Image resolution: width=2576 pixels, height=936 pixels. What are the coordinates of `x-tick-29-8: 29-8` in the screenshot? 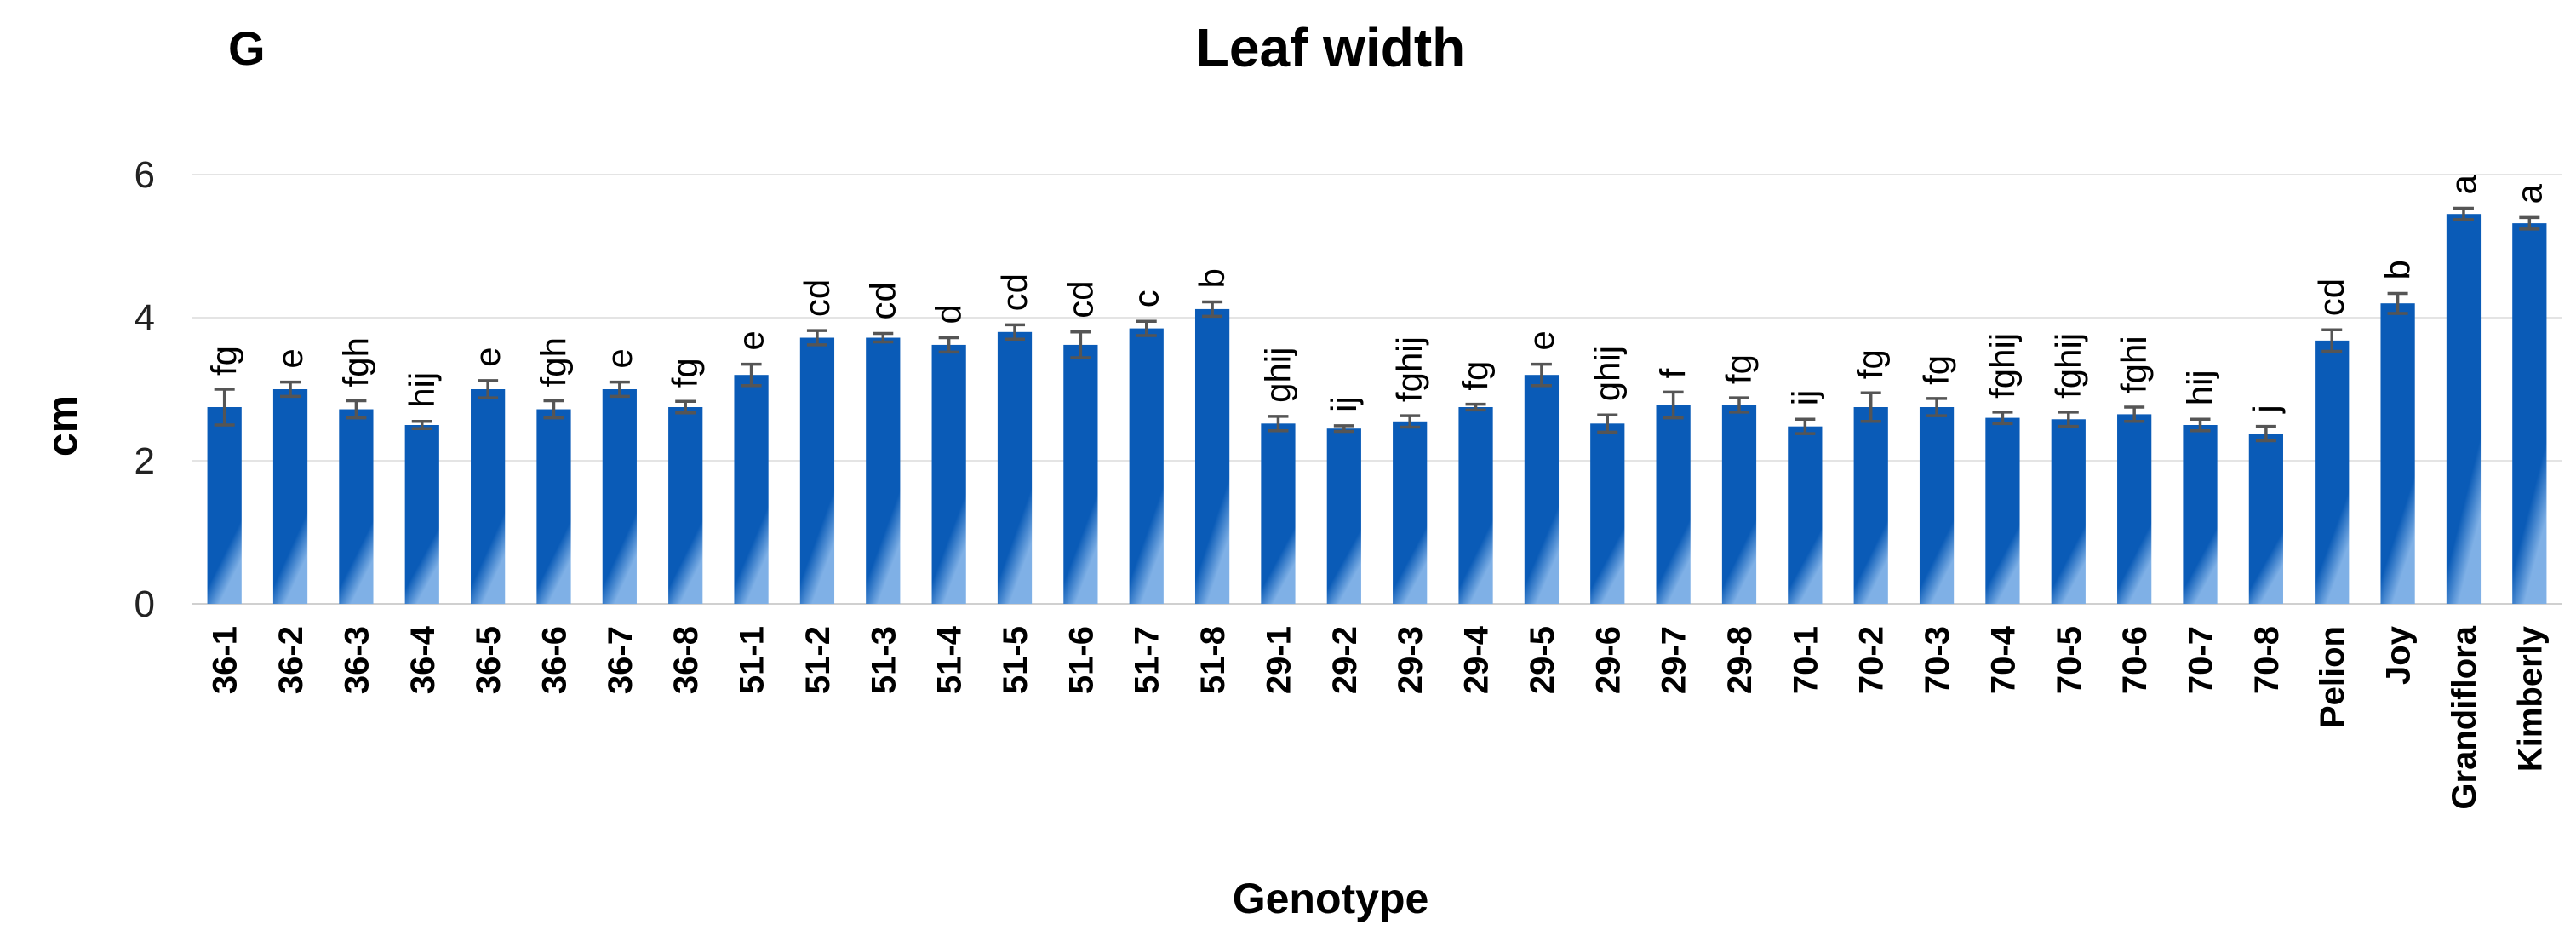 It's located at (1740, 660).